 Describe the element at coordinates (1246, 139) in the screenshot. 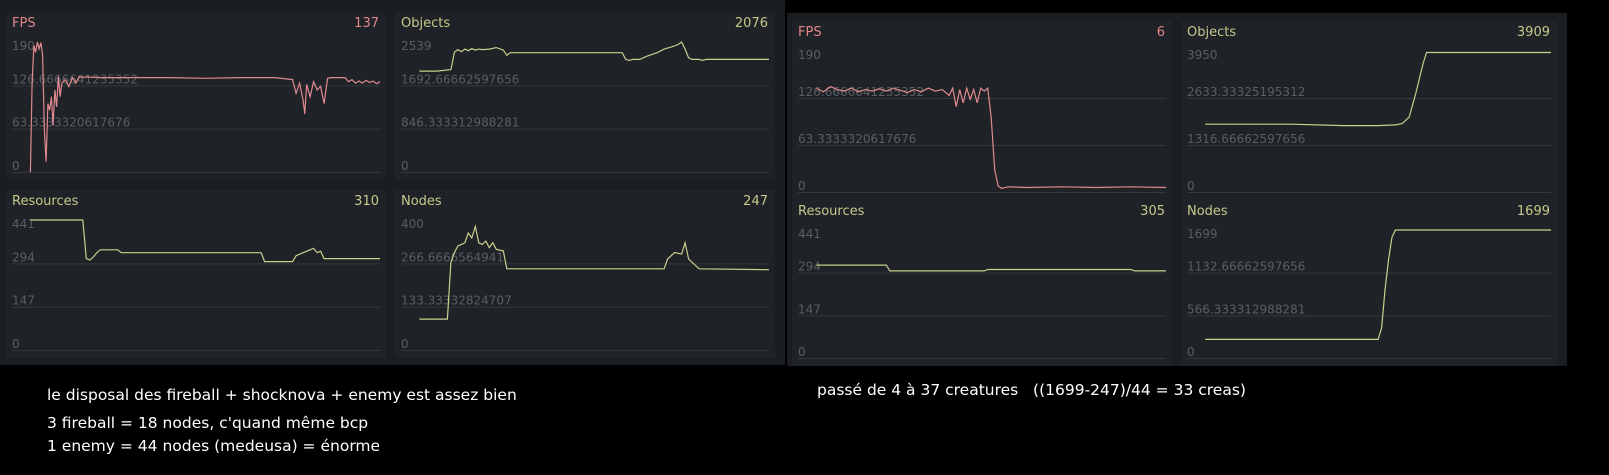

I see `tick-label: 1316.66662597656` at that location.